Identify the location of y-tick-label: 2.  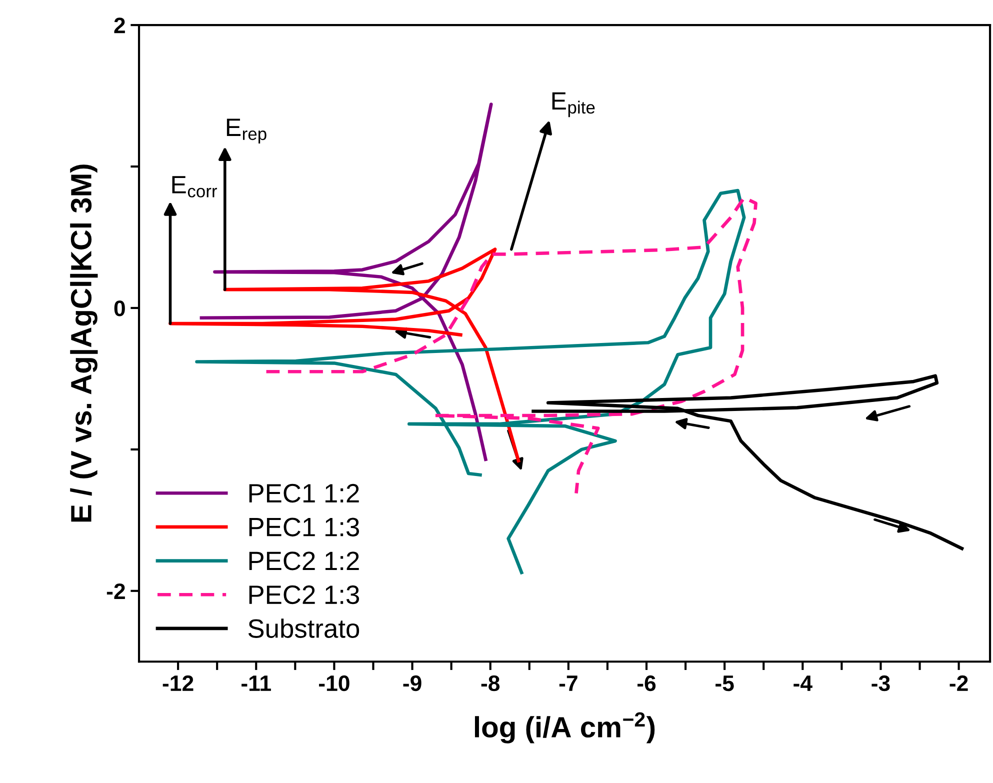
(119, 26).